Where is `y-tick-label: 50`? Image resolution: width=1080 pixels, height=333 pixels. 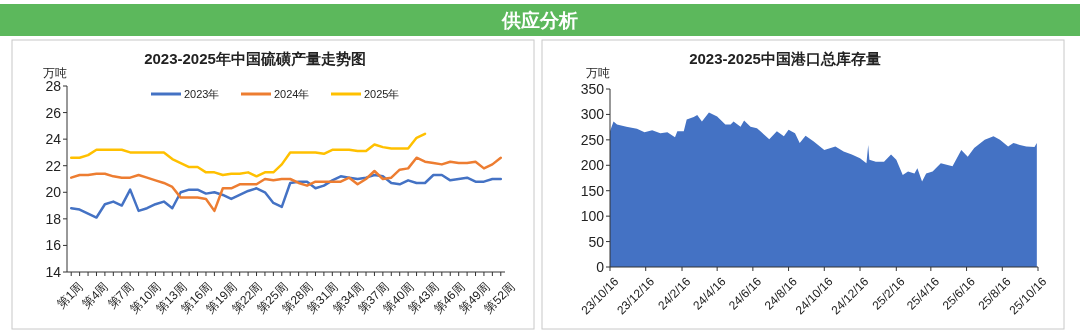 y-tick-label: 50 is located at coordinates (596, 241).